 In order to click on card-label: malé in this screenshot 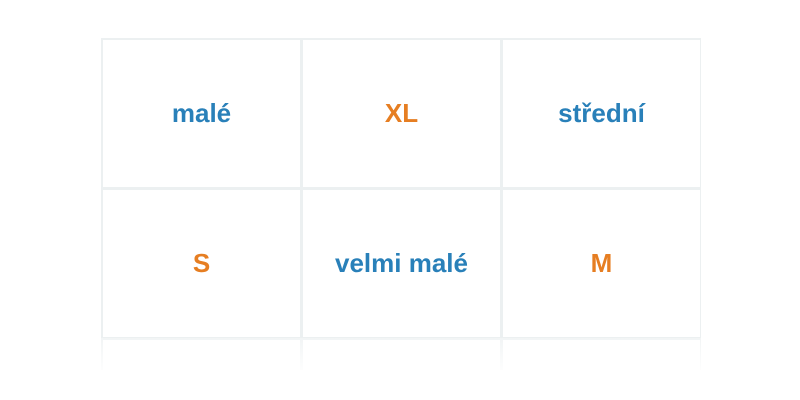, I will do `click(201, 113)`.